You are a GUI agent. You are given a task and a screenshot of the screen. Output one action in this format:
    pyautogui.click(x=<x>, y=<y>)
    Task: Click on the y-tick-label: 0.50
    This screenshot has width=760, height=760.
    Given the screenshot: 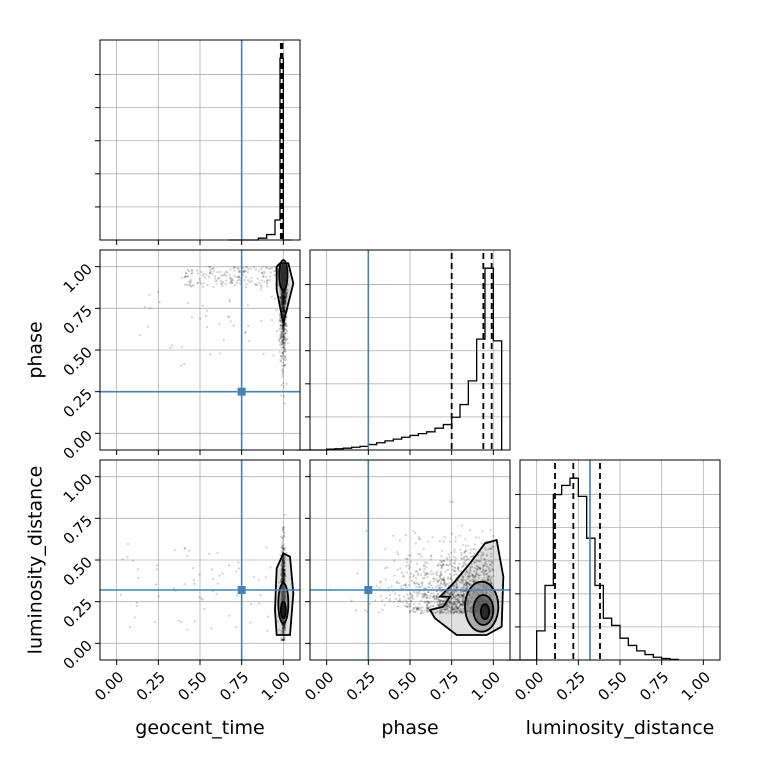 What is the action you would take?
    pyautogui.click(x=78, y=361)
    